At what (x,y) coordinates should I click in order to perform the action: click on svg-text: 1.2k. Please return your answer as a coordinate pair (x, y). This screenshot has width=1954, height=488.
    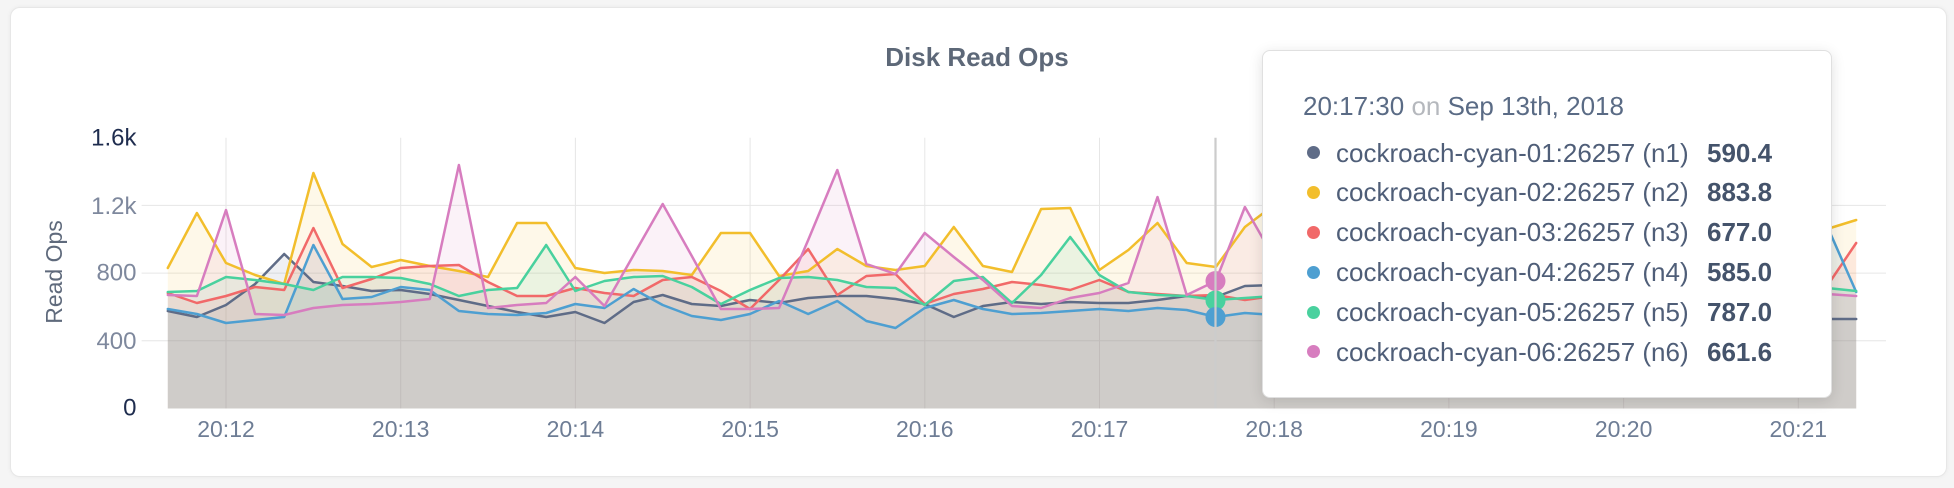
    Looking at the image, I should click on (114, 206).